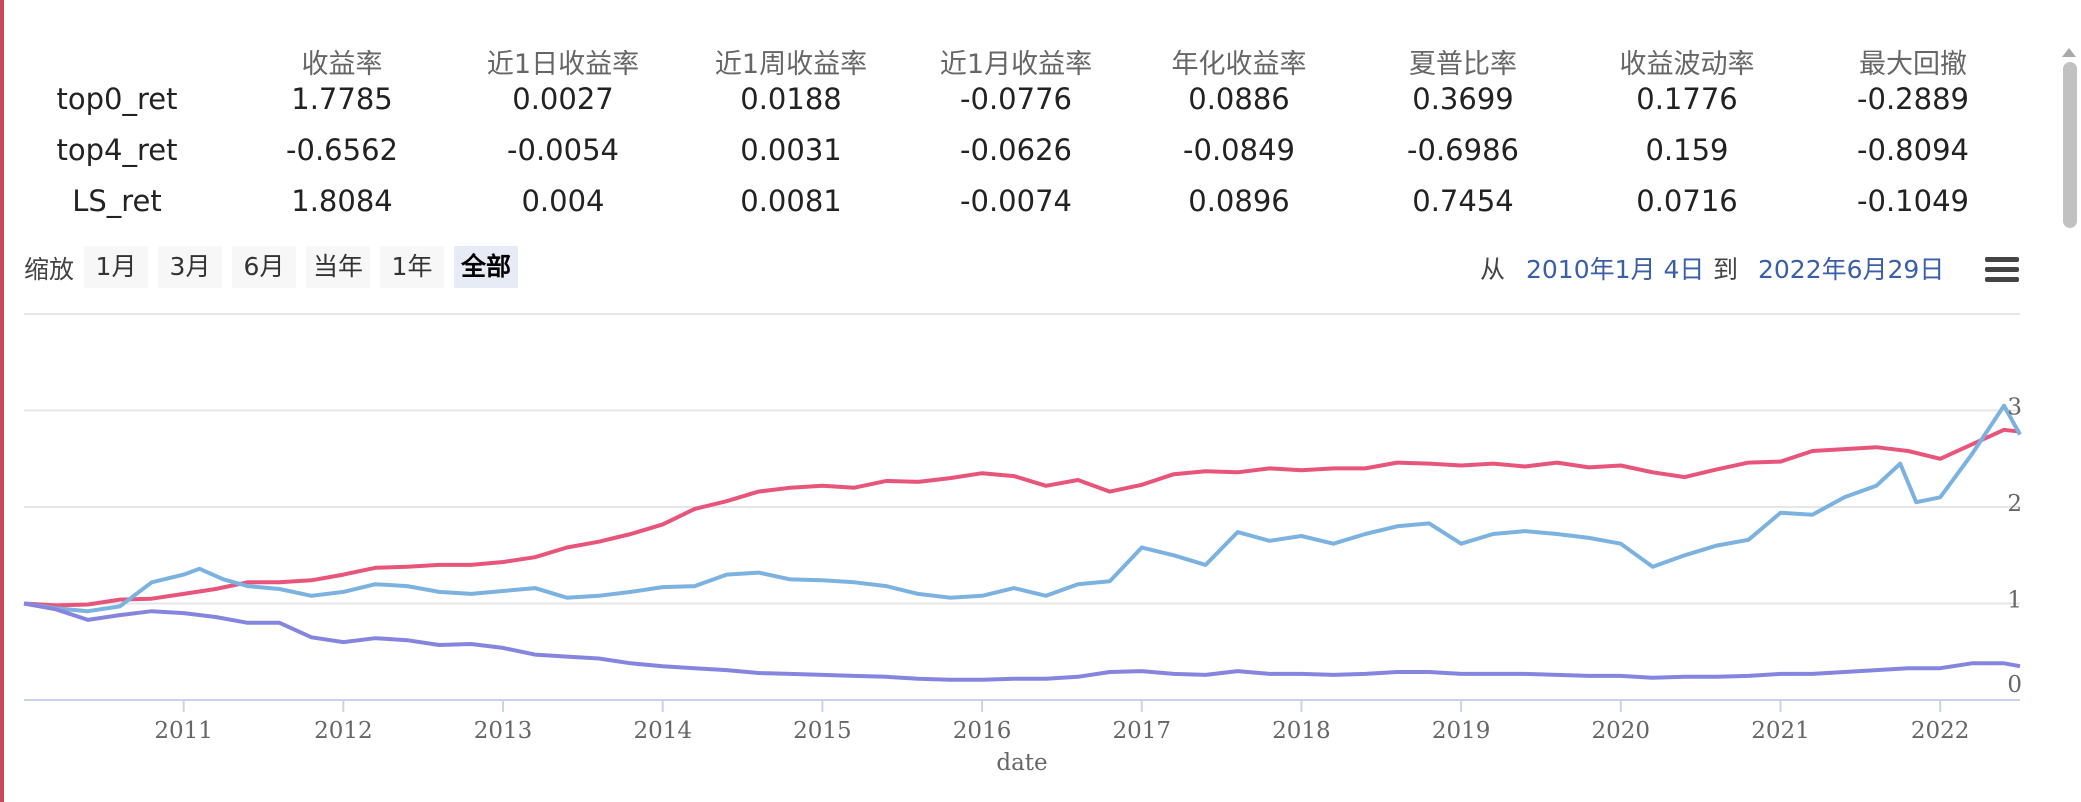 Image resolution: width=2081 pixels, height=802 pixels. What do you see at coordinates (1239, 99) in the screenshot?
I see `table-cell: 0.0886` at bounding box center [1239, 99].